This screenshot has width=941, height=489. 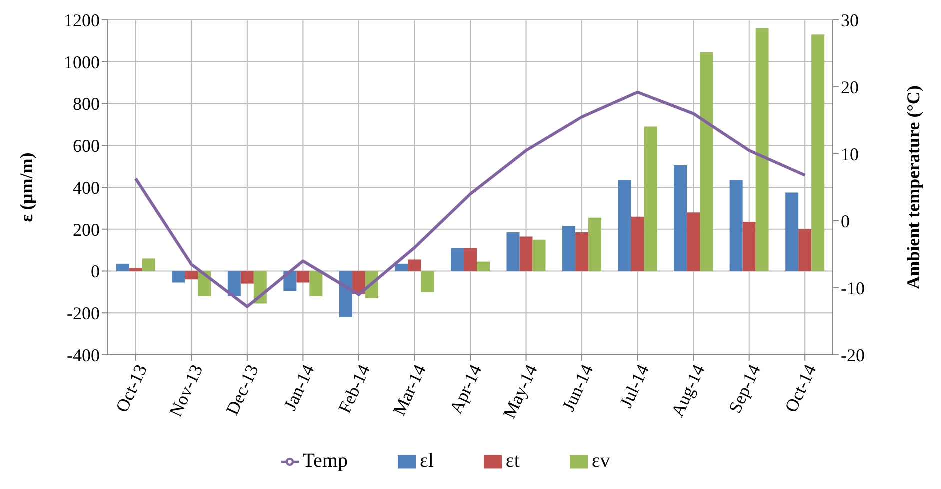 What do you see at coordinates (466, 389) in the screenshot?
I see `x-tick-label: Apr-14` at bounding box center [466, 389].